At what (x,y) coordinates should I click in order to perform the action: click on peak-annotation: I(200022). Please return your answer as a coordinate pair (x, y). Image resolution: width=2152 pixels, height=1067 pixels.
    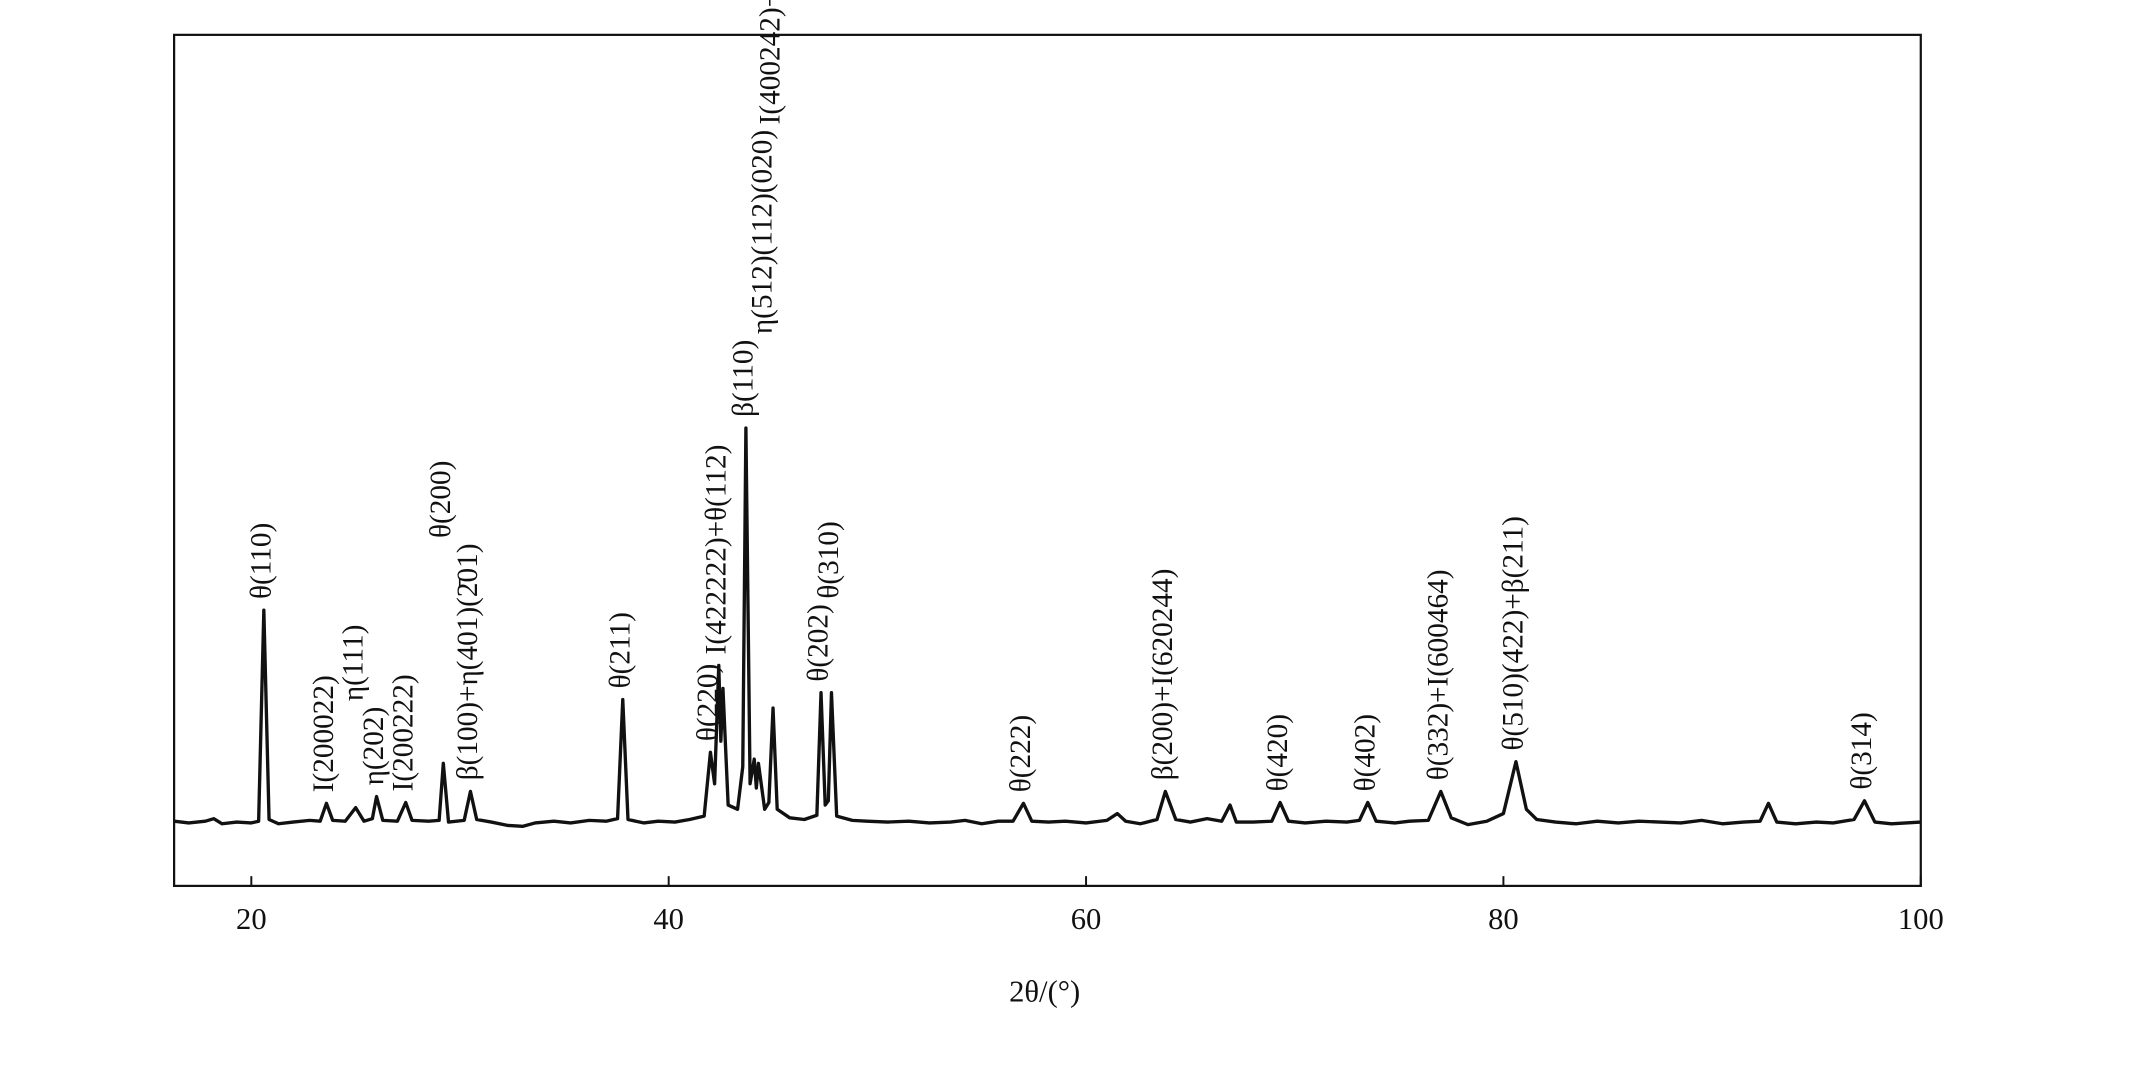
    Looking at the image, I should click on (324, 733).